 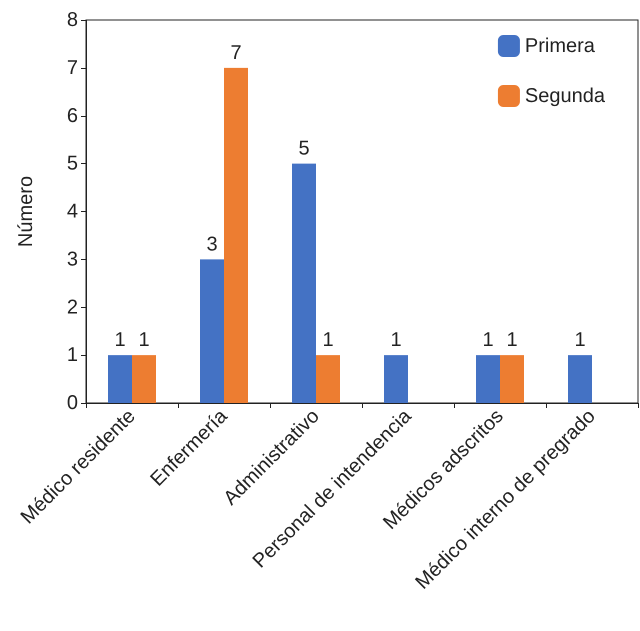 What do you see at coordinates (72, 67) in the screenshot?
I see `y-tick-label: 7` at bounding box center [72, 67].